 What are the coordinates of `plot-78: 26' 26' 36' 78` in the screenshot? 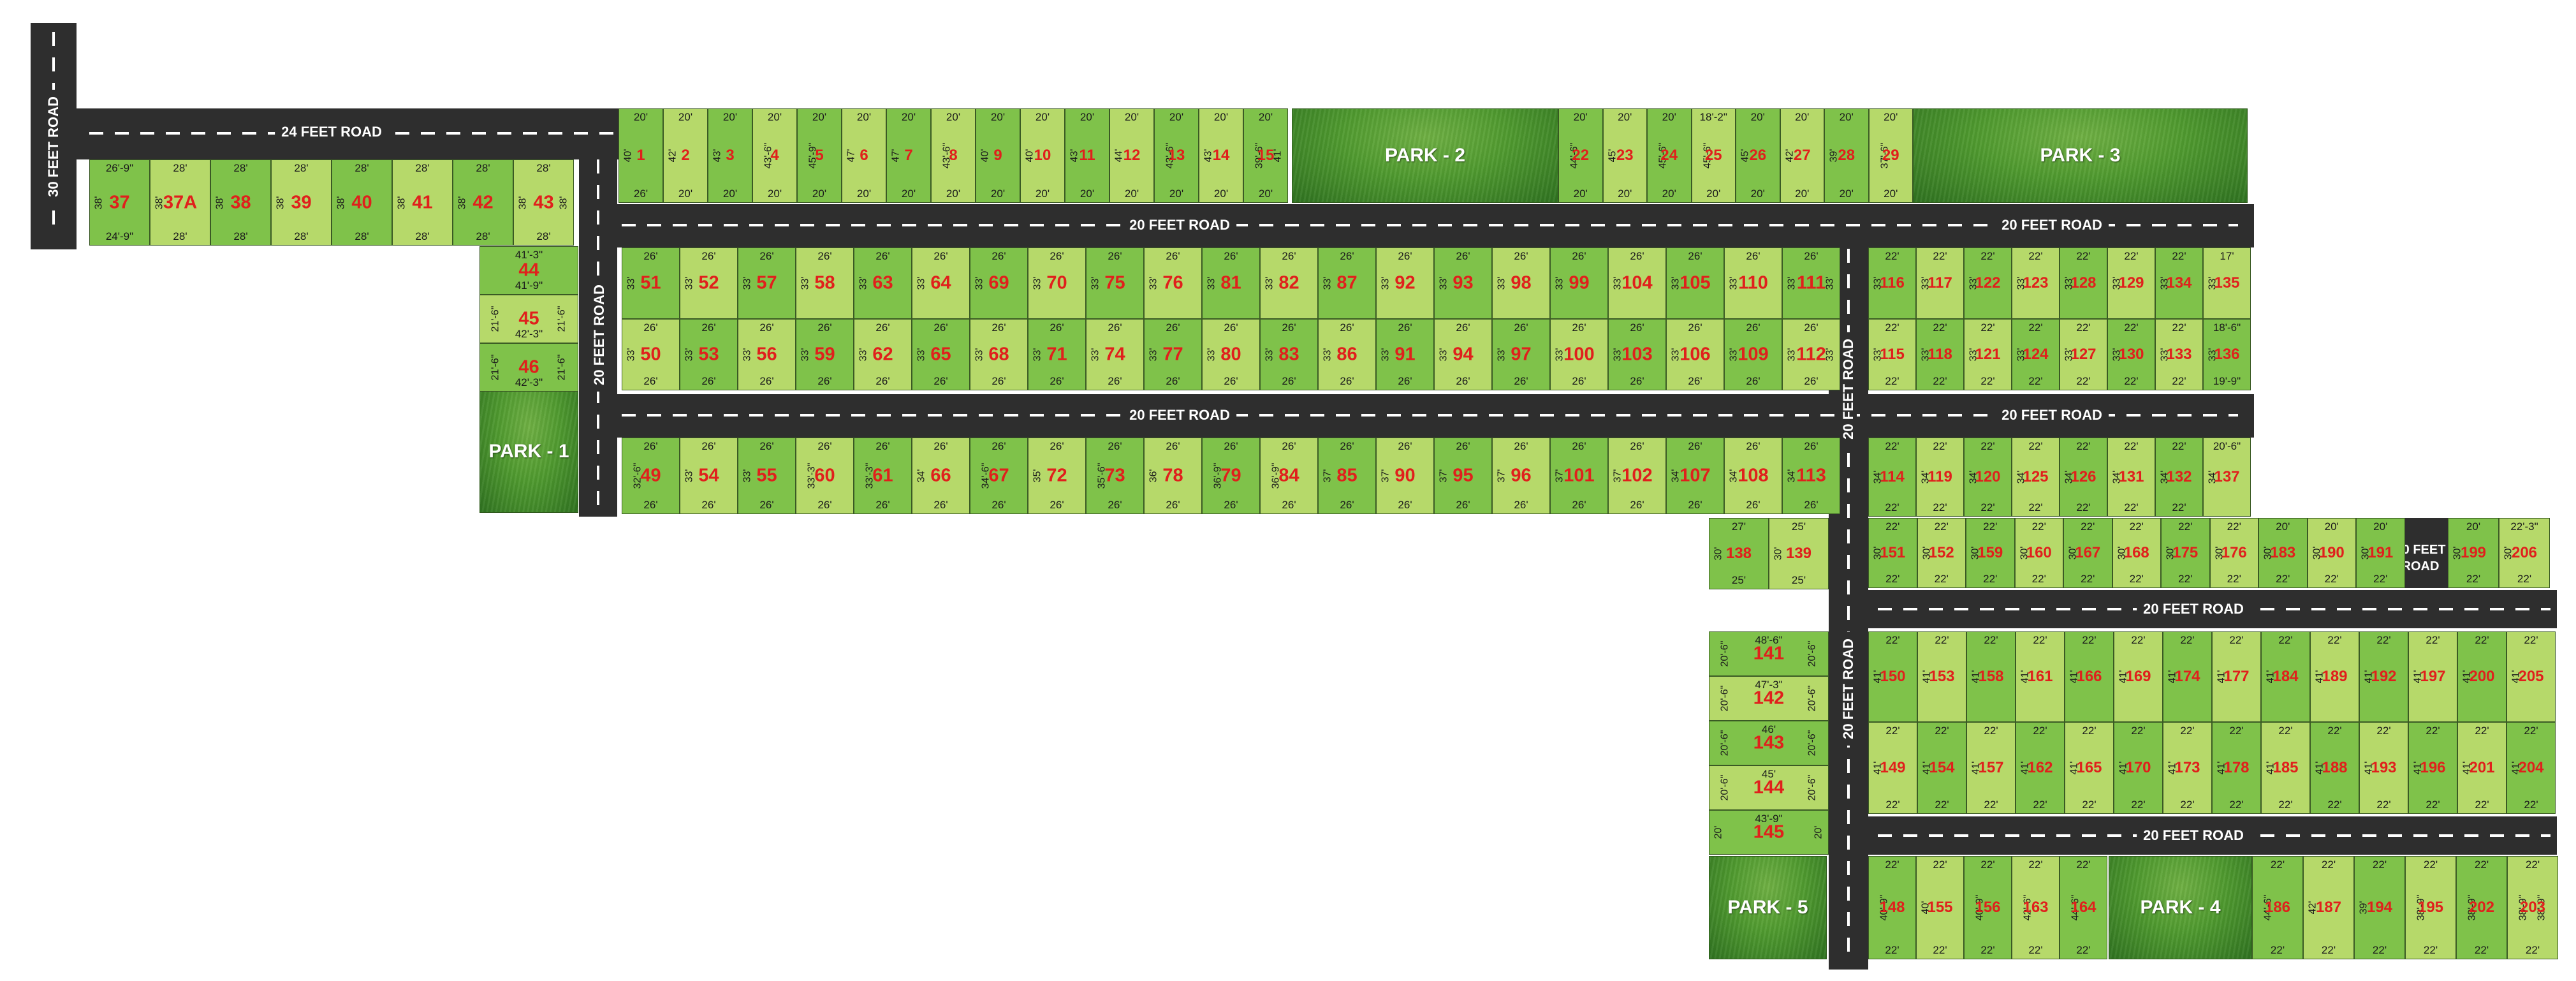 It's located at (1173, 476).